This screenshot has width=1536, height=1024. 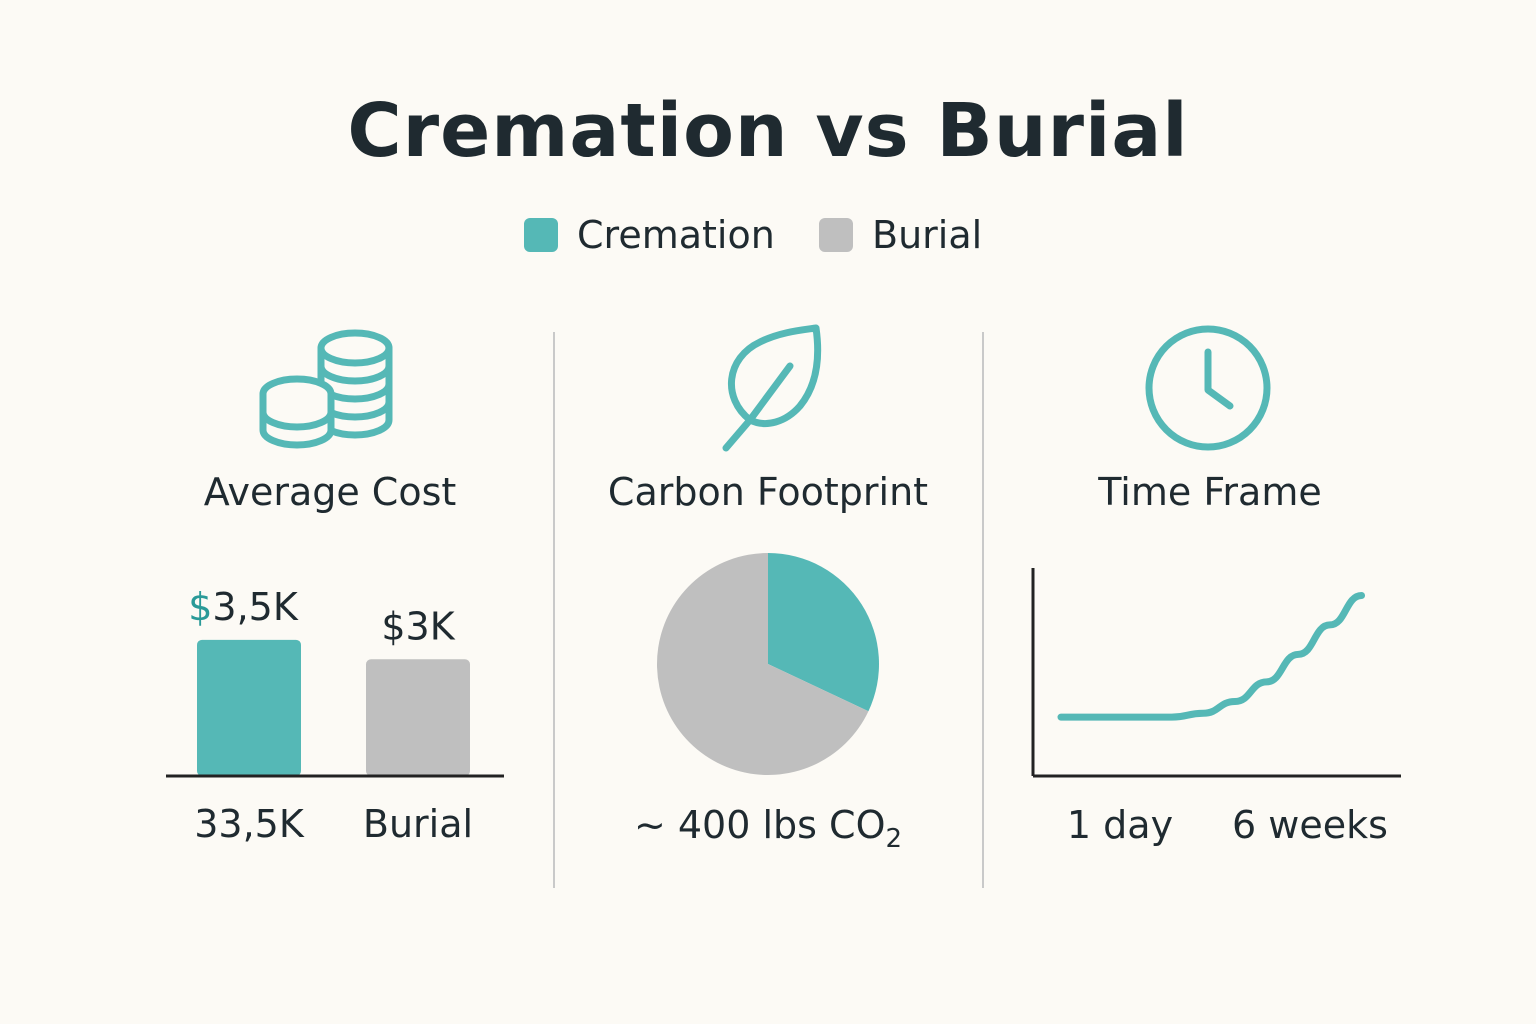 I want to click on legend-item-burial: Burial, so click(x=900, y=235).